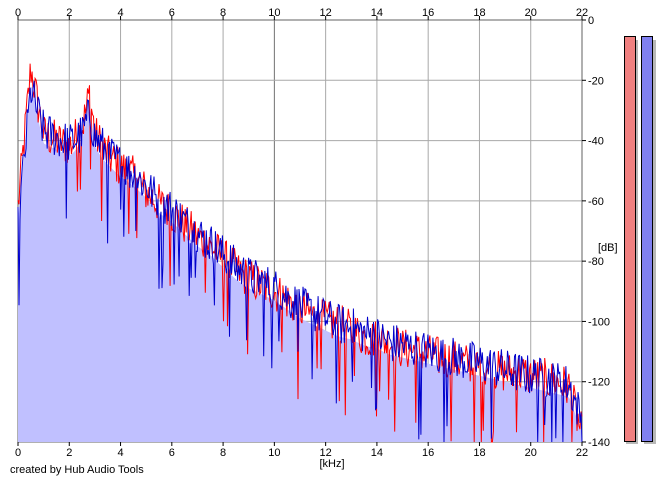  What do you see at coordinates (18, 13) in the screenshot?
I see `x-tick-label-top: 0` at bounding box center [18, 13].